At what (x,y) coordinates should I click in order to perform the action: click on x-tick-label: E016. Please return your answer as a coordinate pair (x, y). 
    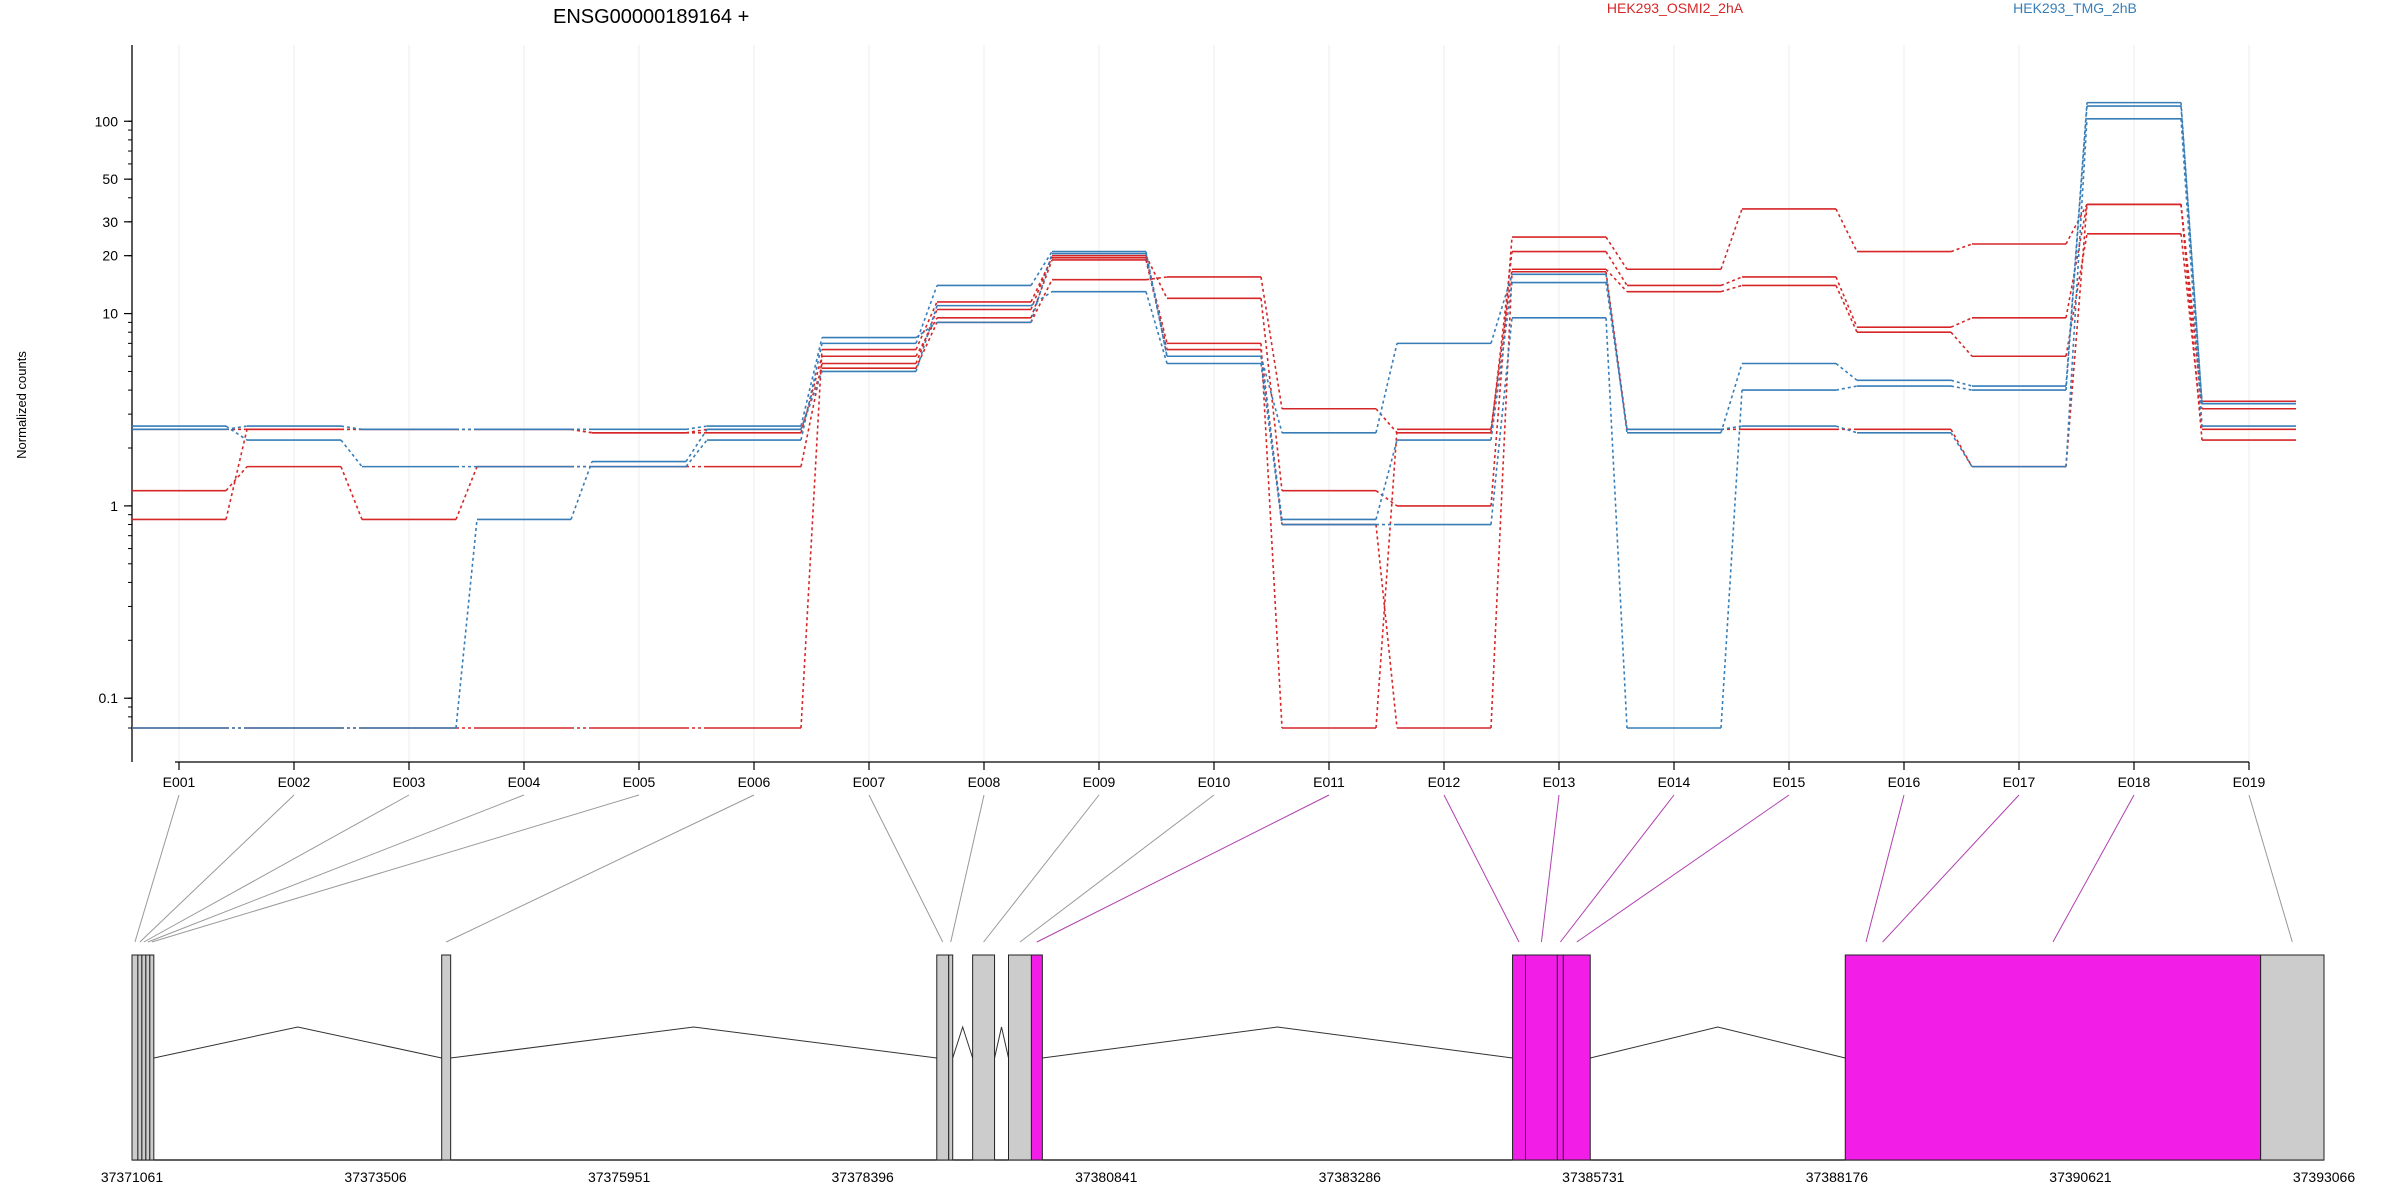
    Looking at the image, I should click on (1904, 782).